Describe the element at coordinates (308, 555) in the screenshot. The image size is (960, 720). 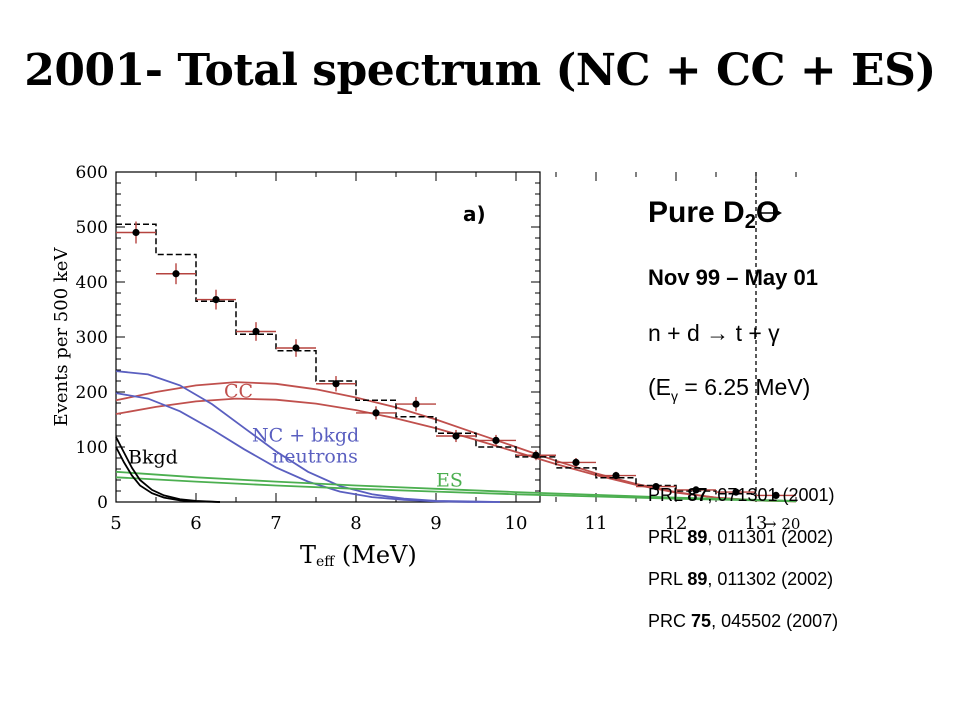
I see `x-axis-label-main: T` at that location.